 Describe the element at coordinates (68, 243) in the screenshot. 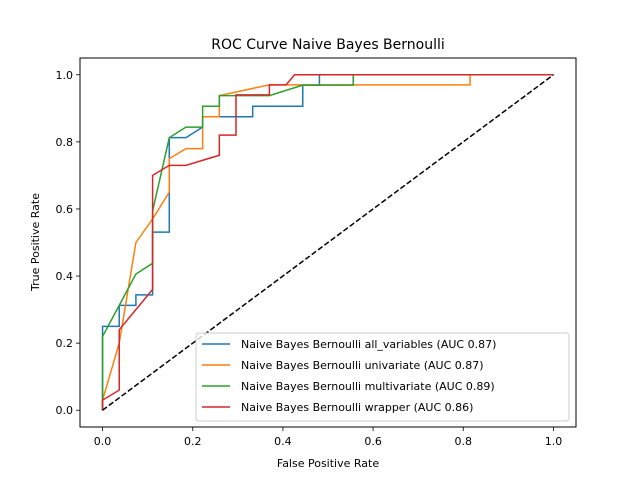

I see `y-axis-ticks: 0.0 0.2 0.4 0.6 0.8 1.0` at that location.